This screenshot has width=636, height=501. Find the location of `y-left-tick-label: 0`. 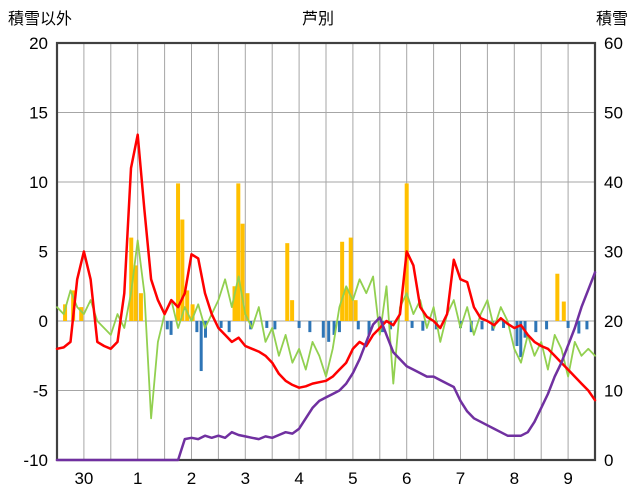

y-left-tick-label: 0 is located at coordinates (43, 321).